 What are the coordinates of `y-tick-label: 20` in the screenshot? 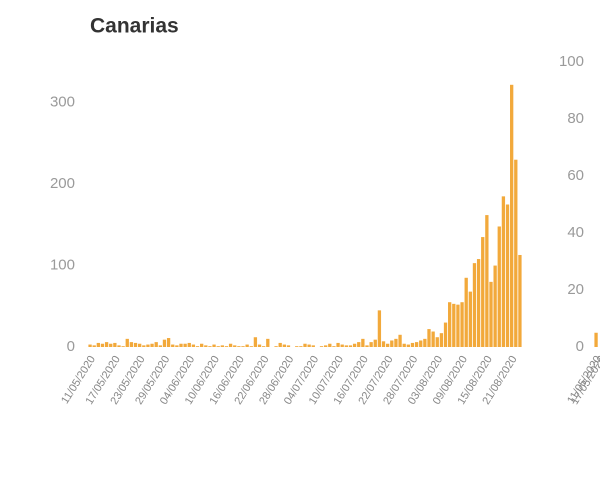 It's located at (575, 289).